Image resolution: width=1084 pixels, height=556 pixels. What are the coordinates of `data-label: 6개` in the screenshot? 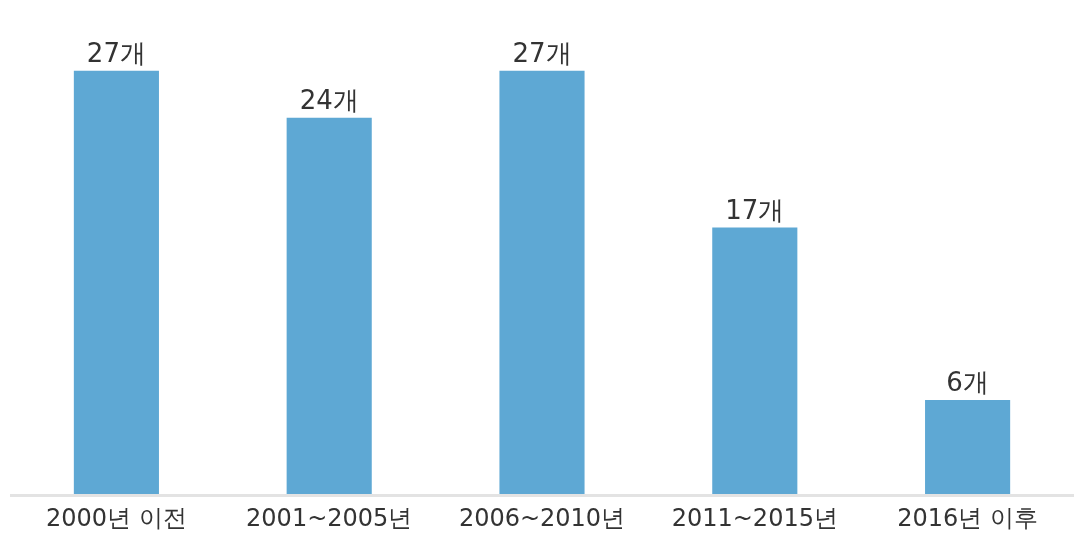 It's located at (967, 381).